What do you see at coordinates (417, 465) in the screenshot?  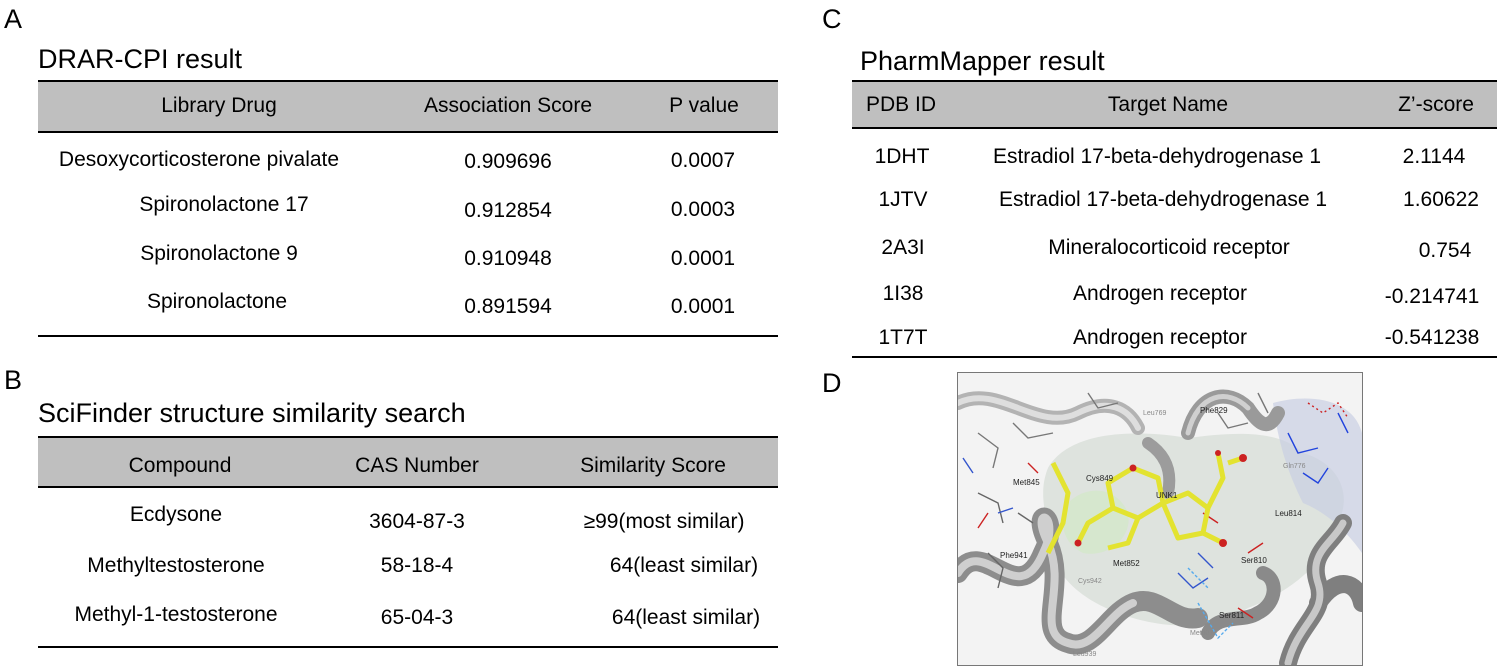 I see `panel-b-col-cas-number: CAS Number` at bounding box center [417, 465].